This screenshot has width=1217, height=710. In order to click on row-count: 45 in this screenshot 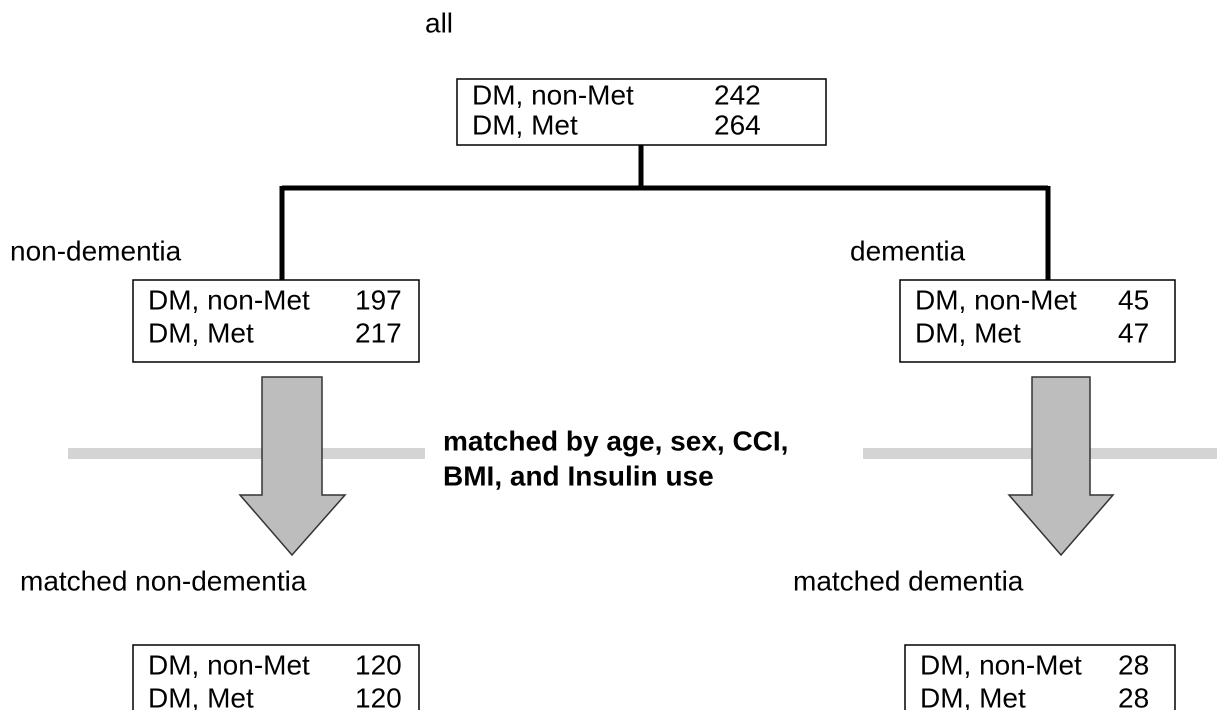, I will do `click(1133, 299)`.